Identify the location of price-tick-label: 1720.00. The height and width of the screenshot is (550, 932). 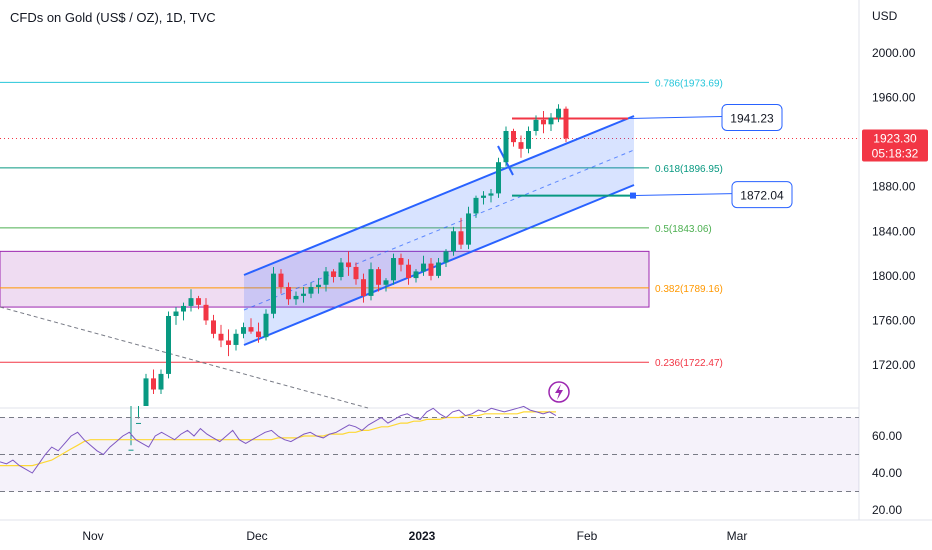
(894, 365).